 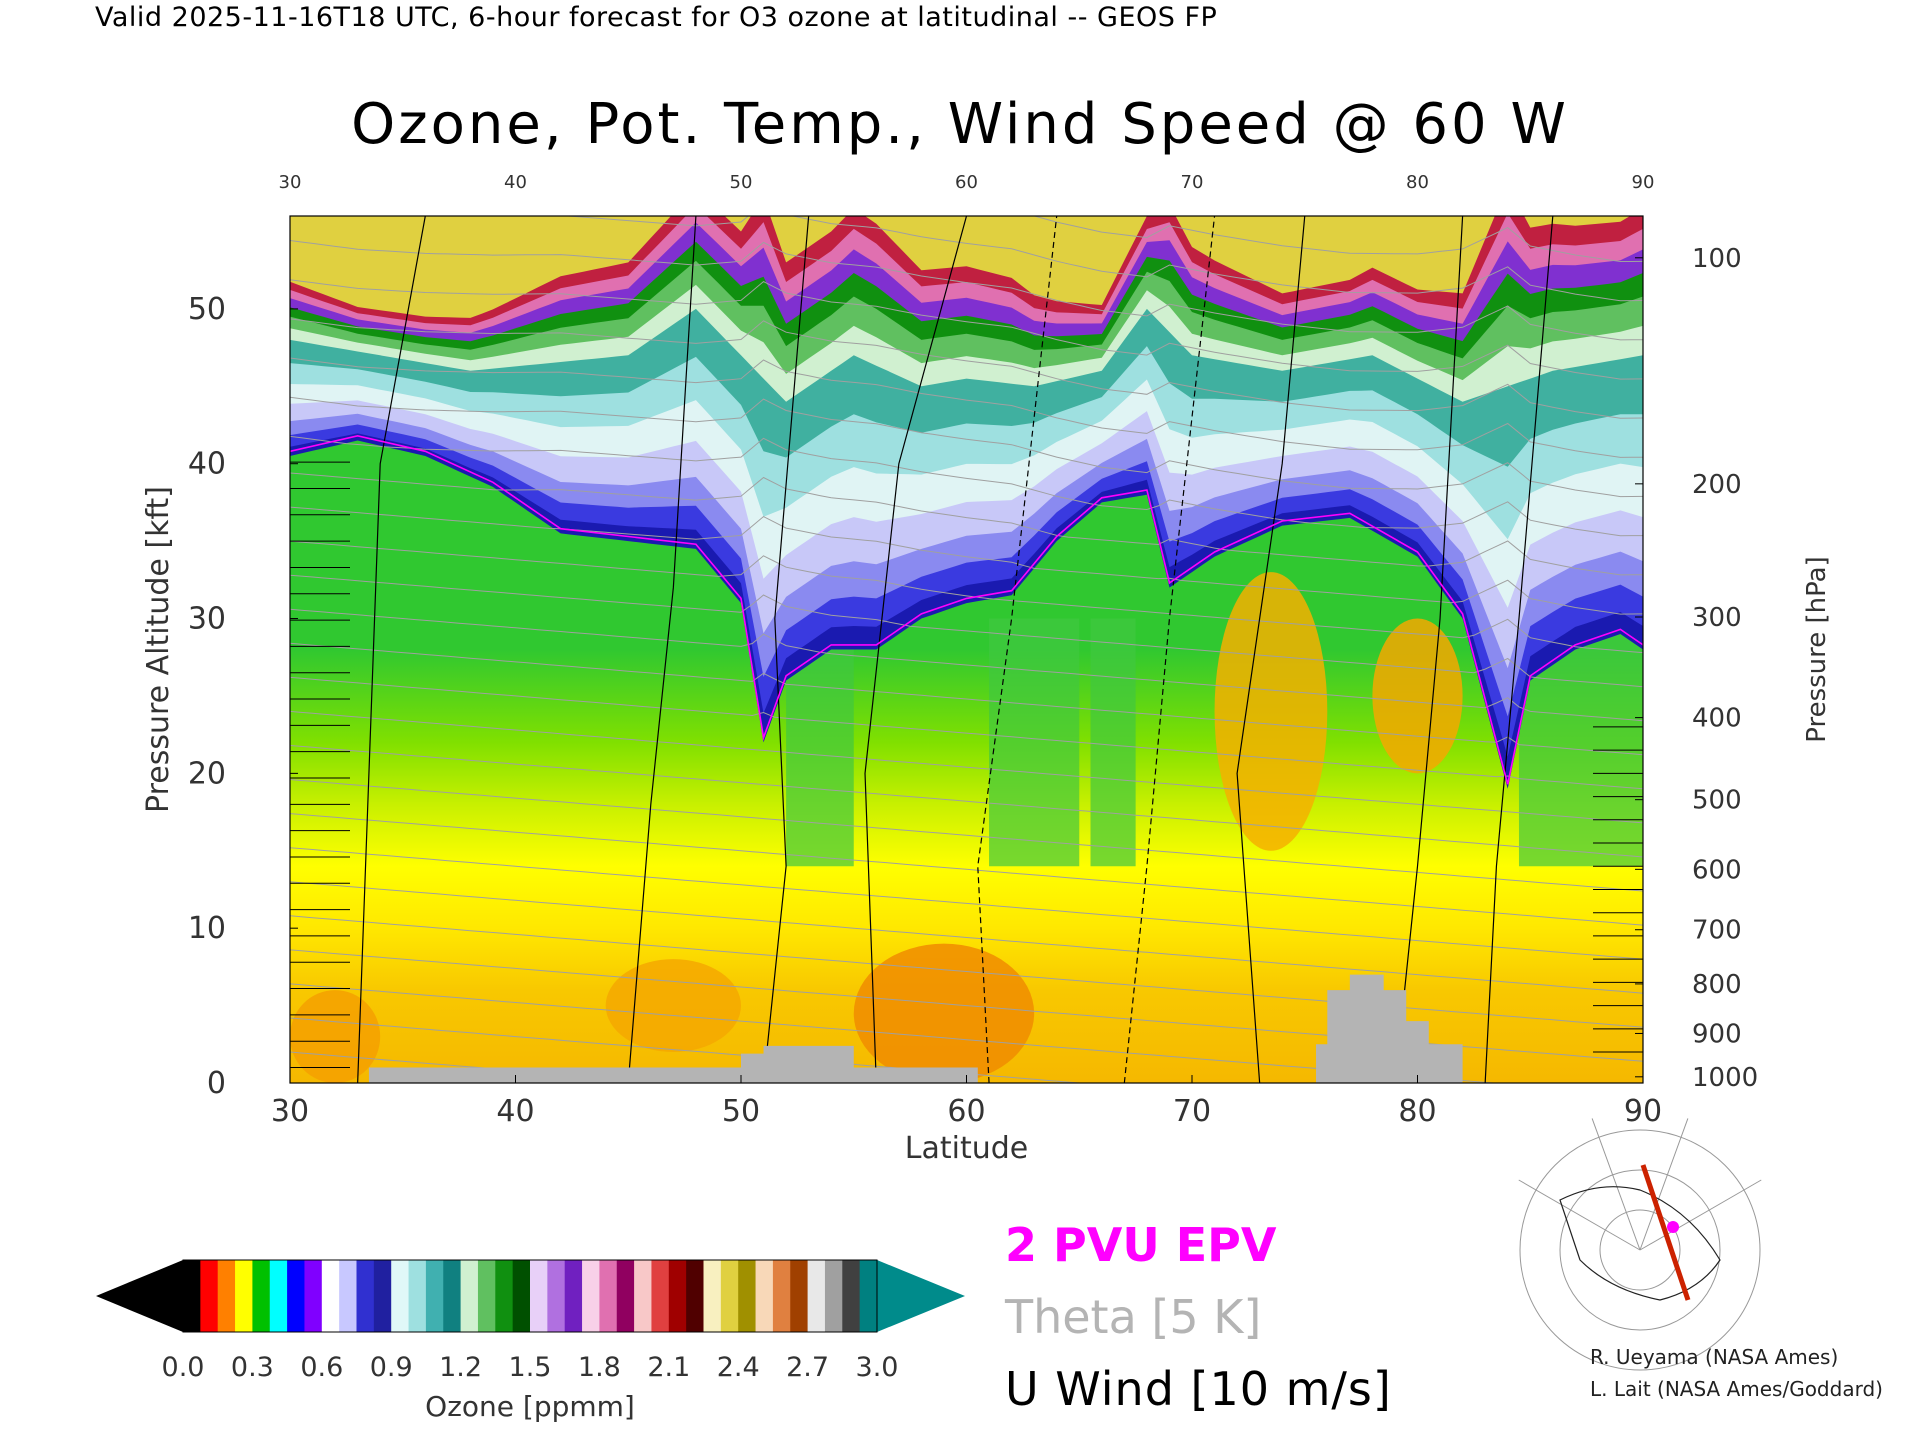 What do you see at coordinates (741, 1111) in the screenshot?
I see `x-tick-label-50: 50` at bounding box center [741, 1111].